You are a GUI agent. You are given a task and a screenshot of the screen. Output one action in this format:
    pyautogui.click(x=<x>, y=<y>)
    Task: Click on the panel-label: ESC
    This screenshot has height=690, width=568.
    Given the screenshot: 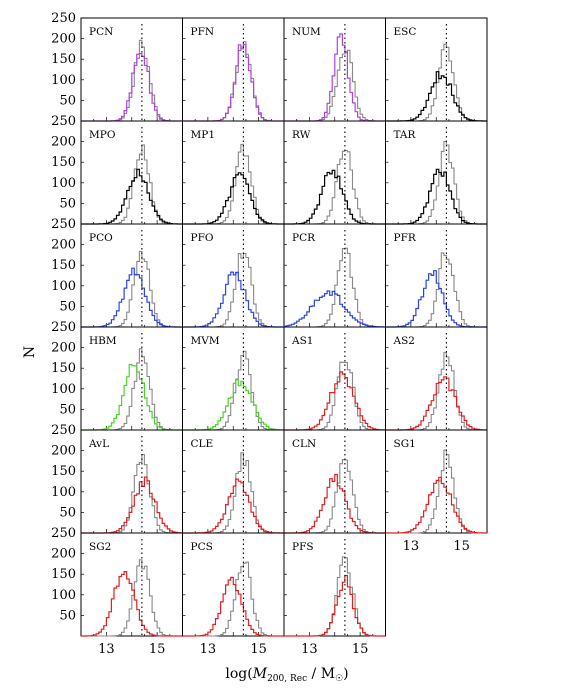 What is the action you would take?
    pyautogui.click(x=405, y=32)
    